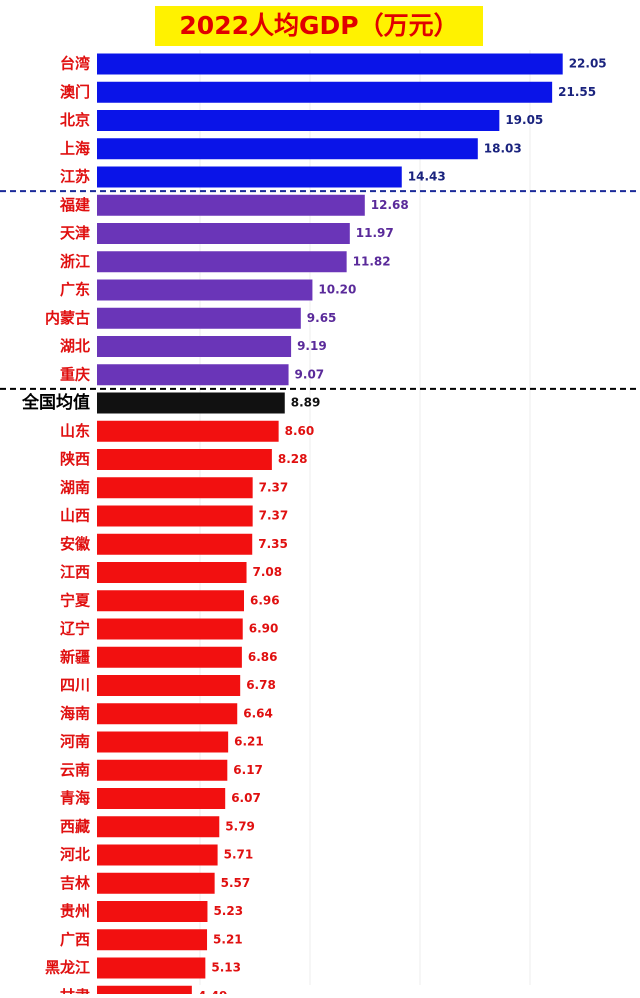 The height and width of the screenshot is (998, 640). Describe the element at coordinates (390, 205) in the screenshot. I see `value-label: 12.68` at that location.